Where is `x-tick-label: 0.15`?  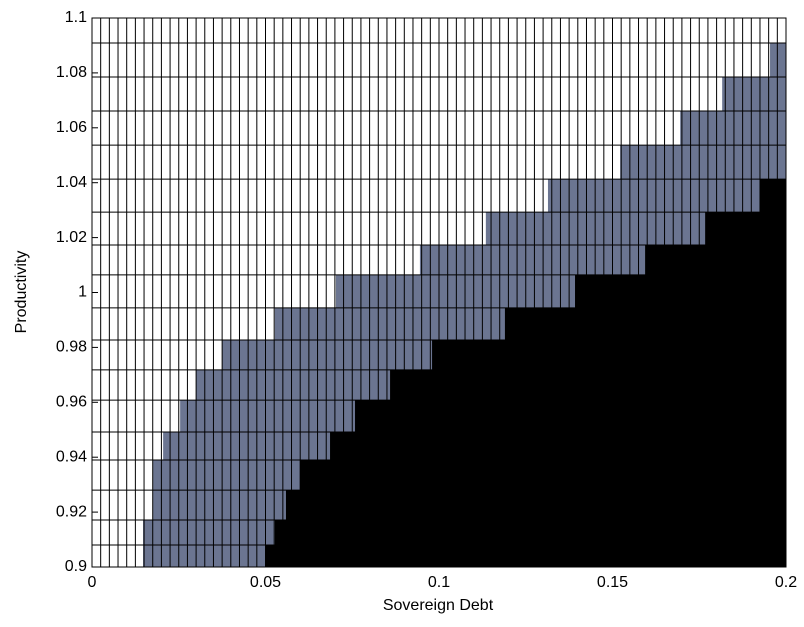 x-tick-label: 0.15 is located at coordinates (612, 582).